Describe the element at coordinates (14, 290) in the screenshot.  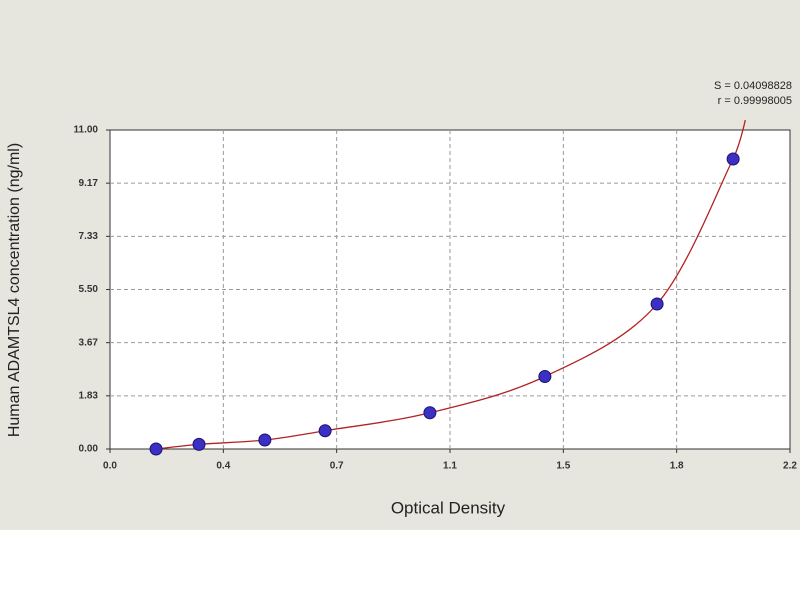
I see `y-axis-title: Human ADAMTSL4 concentration (ng/ml)` at that location.